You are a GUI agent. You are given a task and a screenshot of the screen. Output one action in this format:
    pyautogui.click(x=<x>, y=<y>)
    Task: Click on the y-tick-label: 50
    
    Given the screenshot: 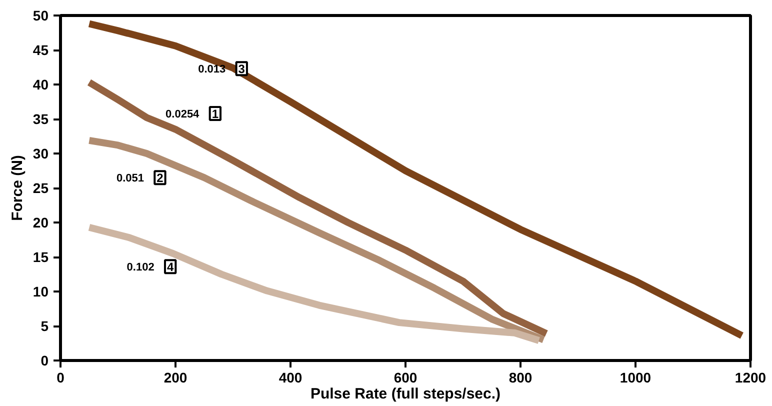 What is the action you would take?
    pyautogui.click(x=40, y=16)
    